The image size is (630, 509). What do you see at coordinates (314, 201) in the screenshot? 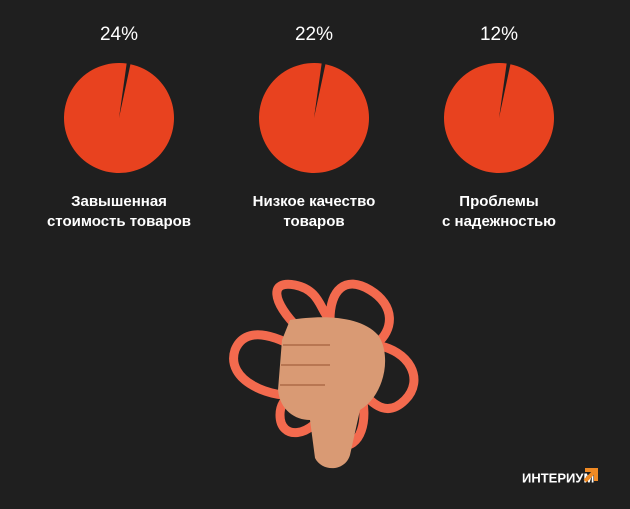
I see `category-label: Низкое качество` at bounding box center [314, 201].